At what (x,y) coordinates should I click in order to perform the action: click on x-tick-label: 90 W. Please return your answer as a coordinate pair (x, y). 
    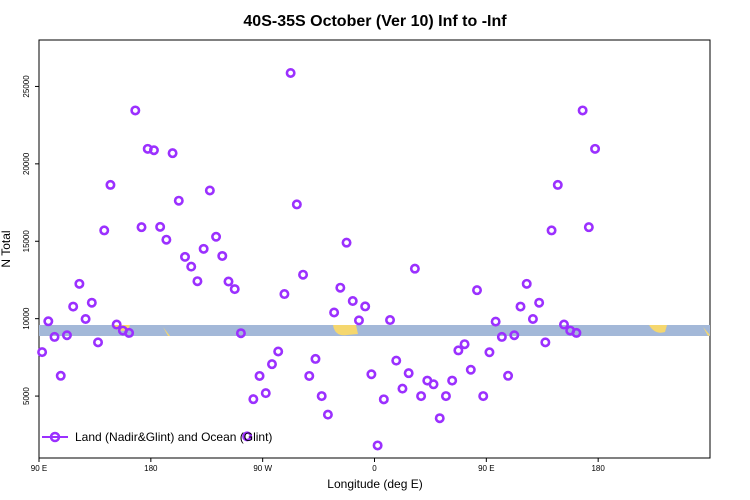
    Looking at the image, I should click on (262, 468).